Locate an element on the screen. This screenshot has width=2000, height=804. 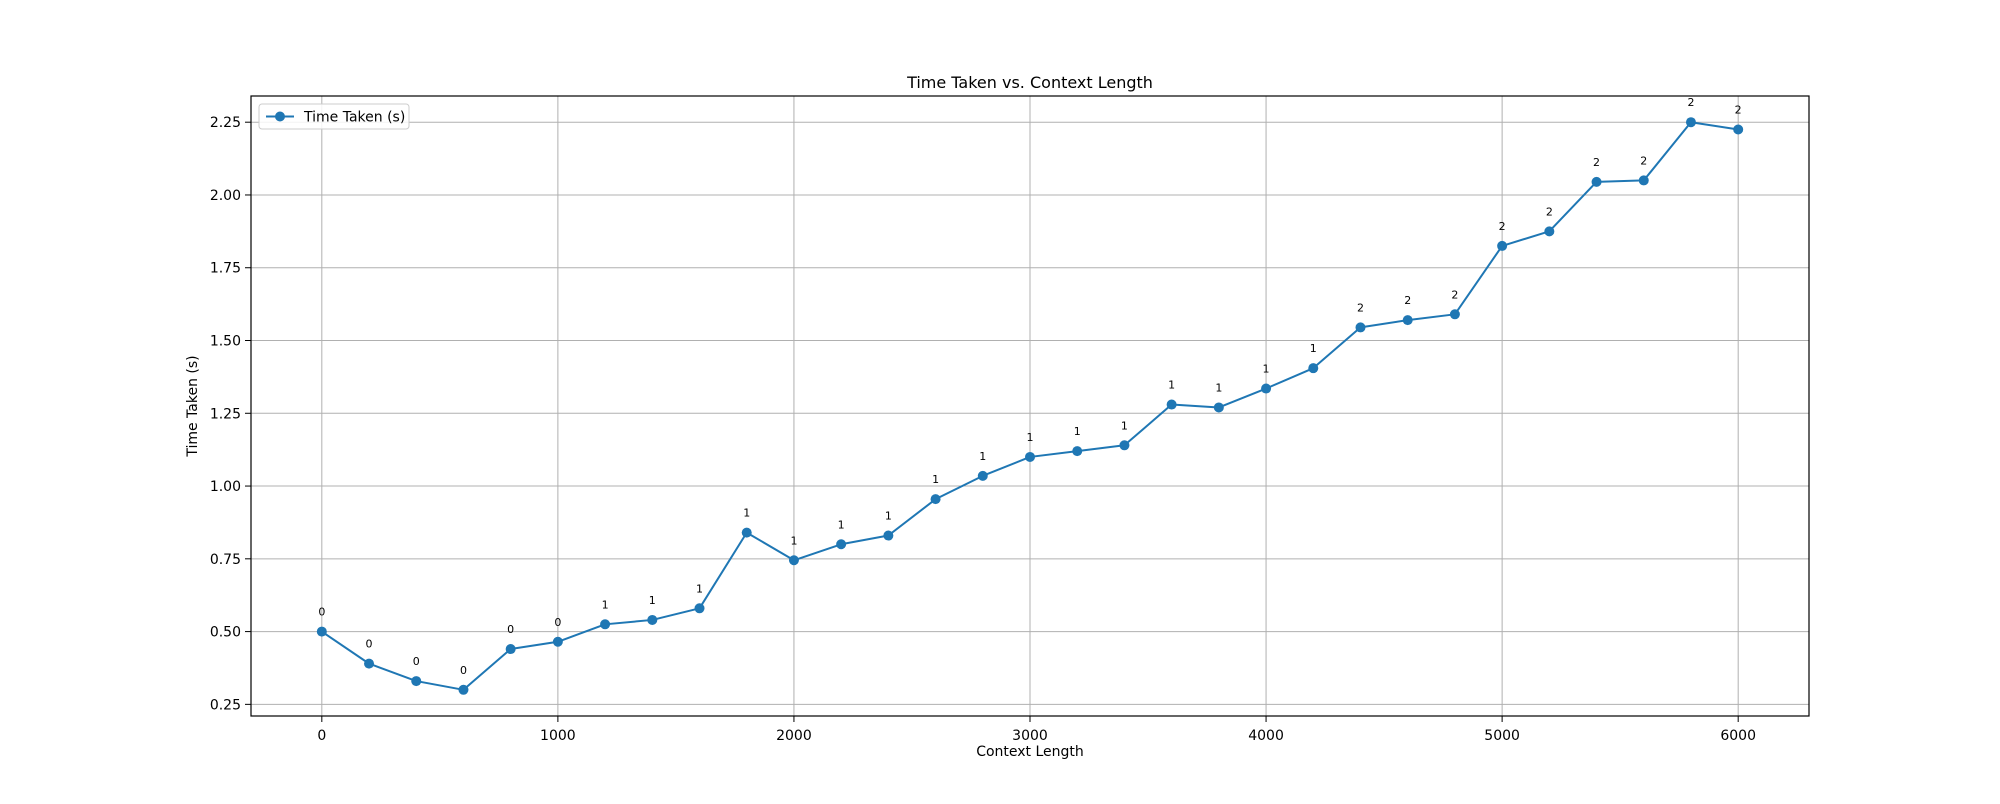
y-axis-ticks: 0.25 0.50 0.75 1.00 1.25 1.50 1.75 2.00 2.25 is located at coordinates (230, 414).